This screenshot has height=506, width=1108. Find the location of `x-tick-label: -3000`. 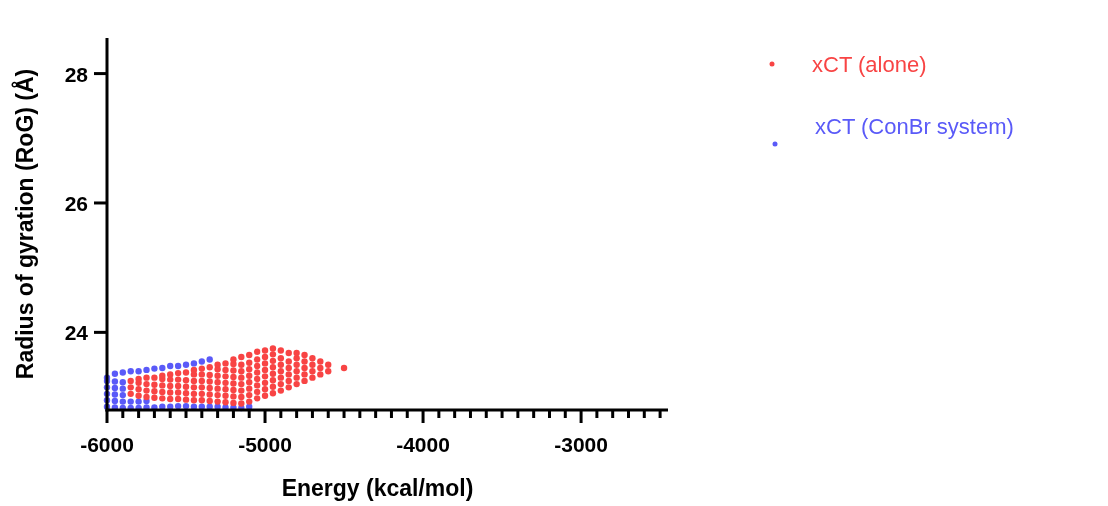

x-tick-label: -3000 is located at coordinates (581, 444).